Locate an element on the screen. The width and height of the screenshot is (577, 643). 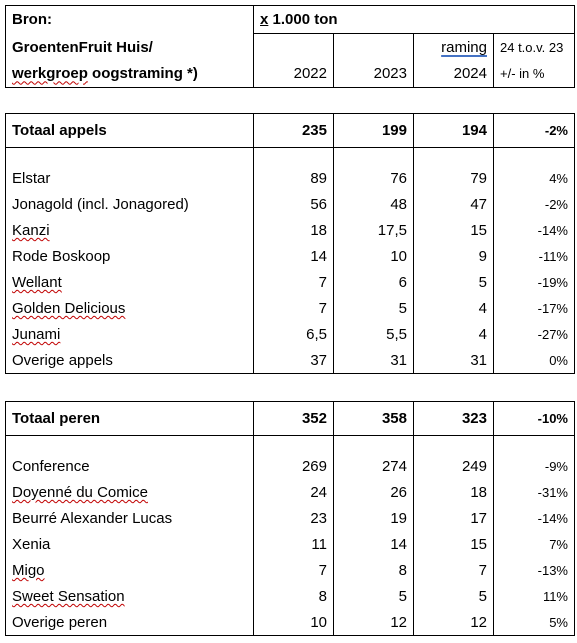
value-2023: 358 is located at coordinates (373, 418).